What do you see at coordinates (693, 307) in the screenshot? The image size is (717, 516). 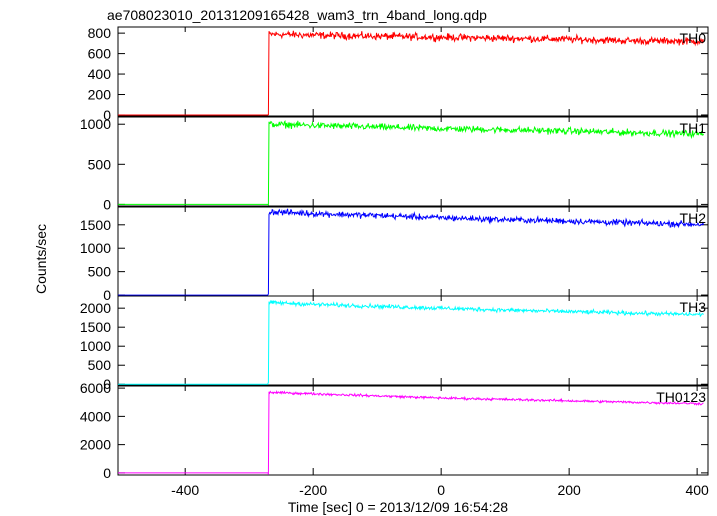 I see `series-label-th3: TH3` at bounding box center [693, 307].